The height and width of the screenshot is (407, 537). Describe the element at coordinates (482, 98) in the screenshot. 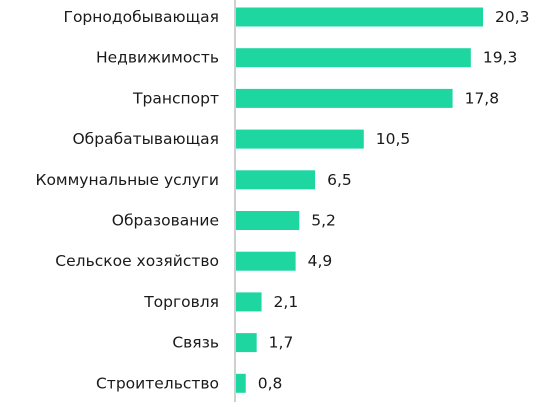

I see `value-label: 17,8` at that location.